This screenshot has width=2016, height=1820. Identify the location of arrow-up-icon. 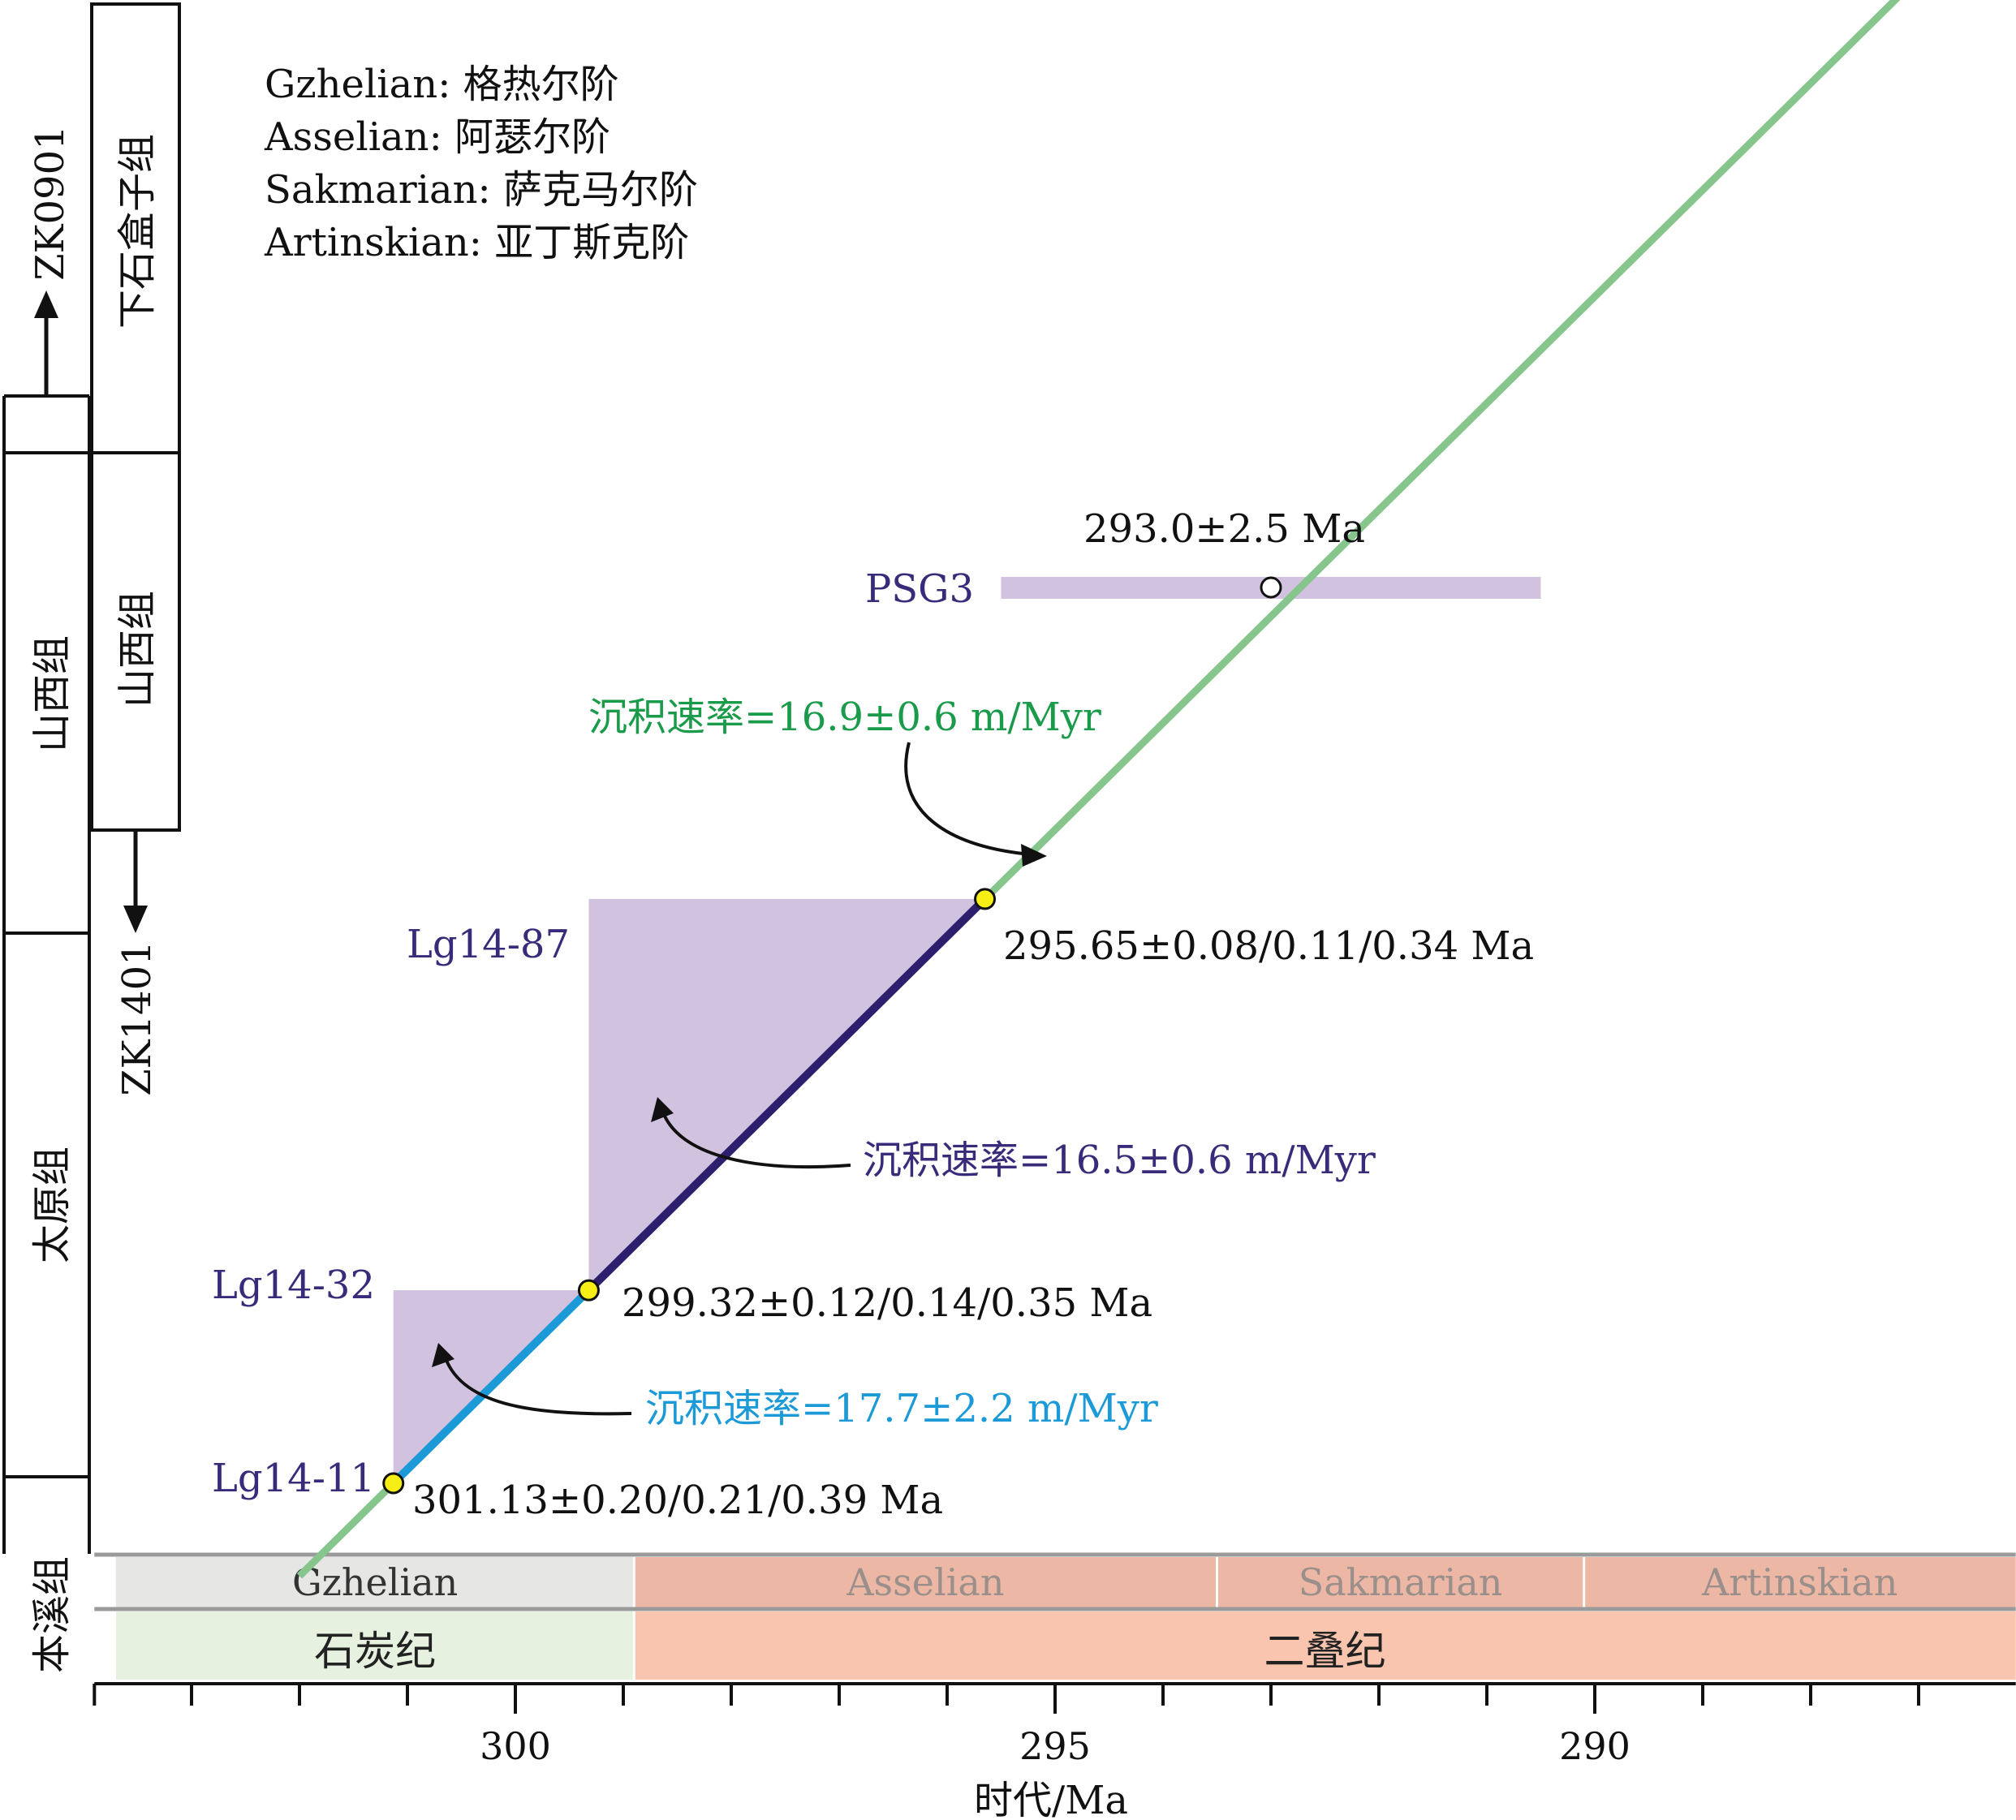
(46, 343).